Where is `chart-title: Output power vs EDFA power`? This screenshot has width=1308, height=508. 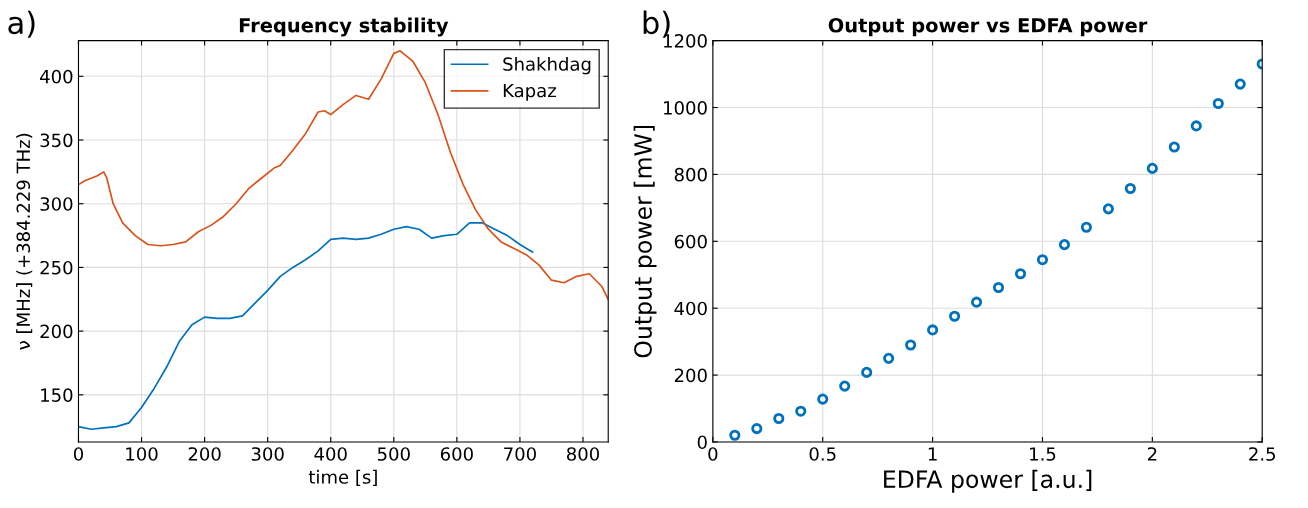
chart-title: Output power vs EDFA power is located at coordinates (988, 27).